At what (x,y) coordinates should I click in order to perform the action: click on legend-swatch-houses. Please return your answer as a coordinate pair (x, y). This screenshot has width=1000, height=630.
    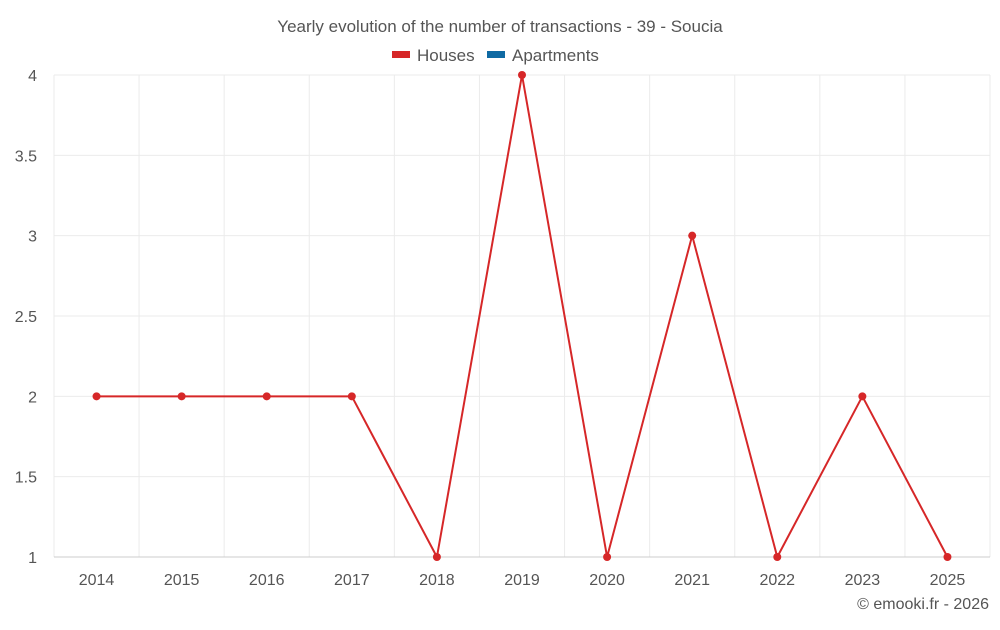
    Looking at the image, I should click on (401, 54).